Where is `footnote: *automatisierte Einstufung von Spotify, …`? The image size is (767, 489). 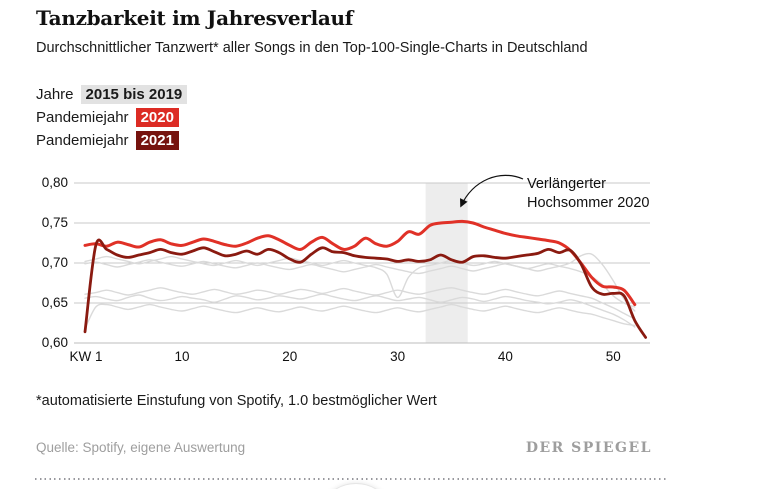
footnote: *automatisierte Einstufung von Spotify, … is located at coordinates (236, 401).